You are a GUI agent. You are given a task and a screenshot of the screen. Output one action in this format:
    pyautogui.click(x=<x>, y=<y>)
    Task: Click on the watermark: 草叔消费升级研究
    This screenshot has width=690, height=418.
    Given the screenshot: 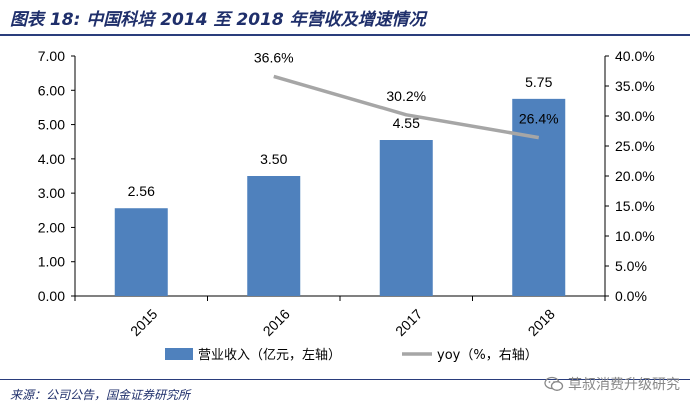 What is the action you would take?
    pyautogui.click(x=612, y=384)
    